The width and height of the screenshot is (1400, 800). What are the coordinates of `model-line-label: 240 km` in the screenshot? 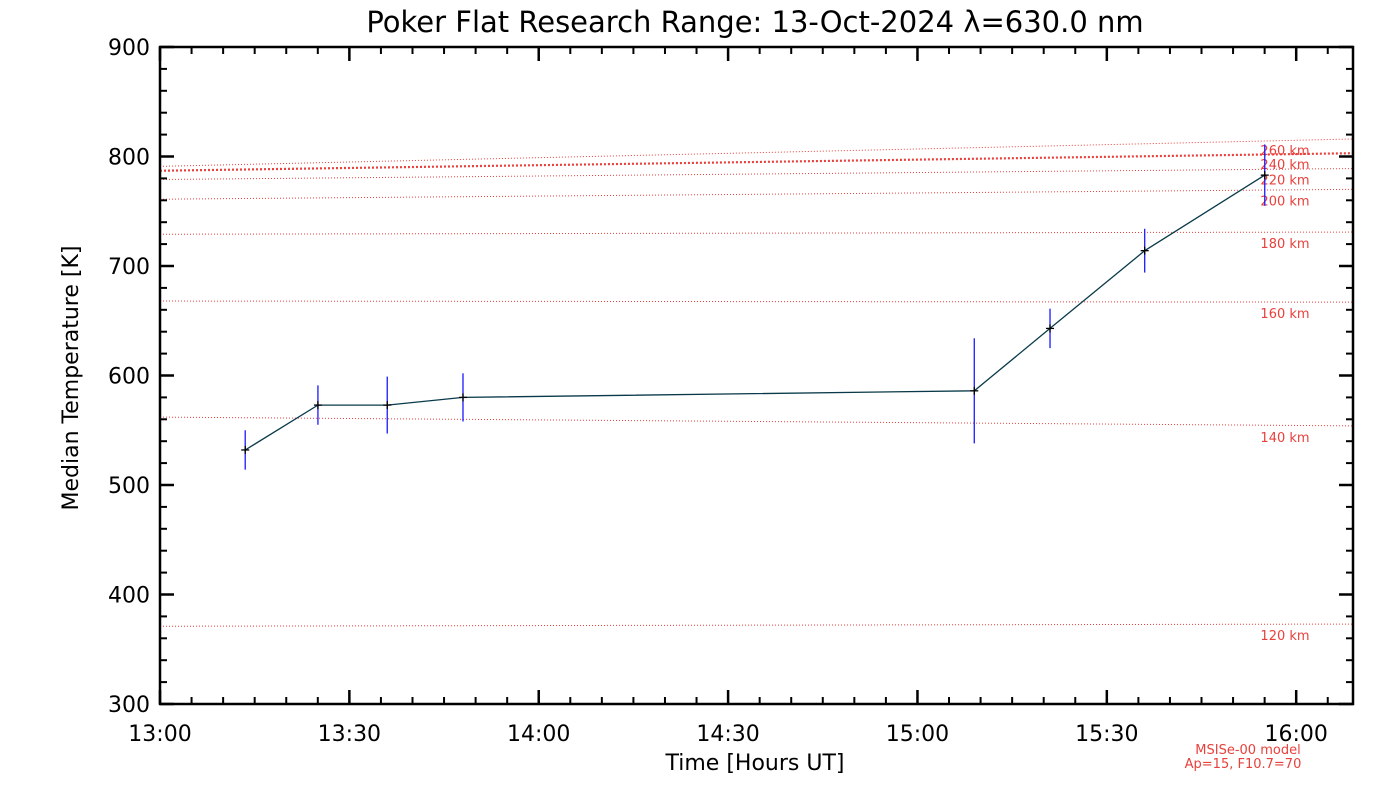 It's located at (1284, 165).